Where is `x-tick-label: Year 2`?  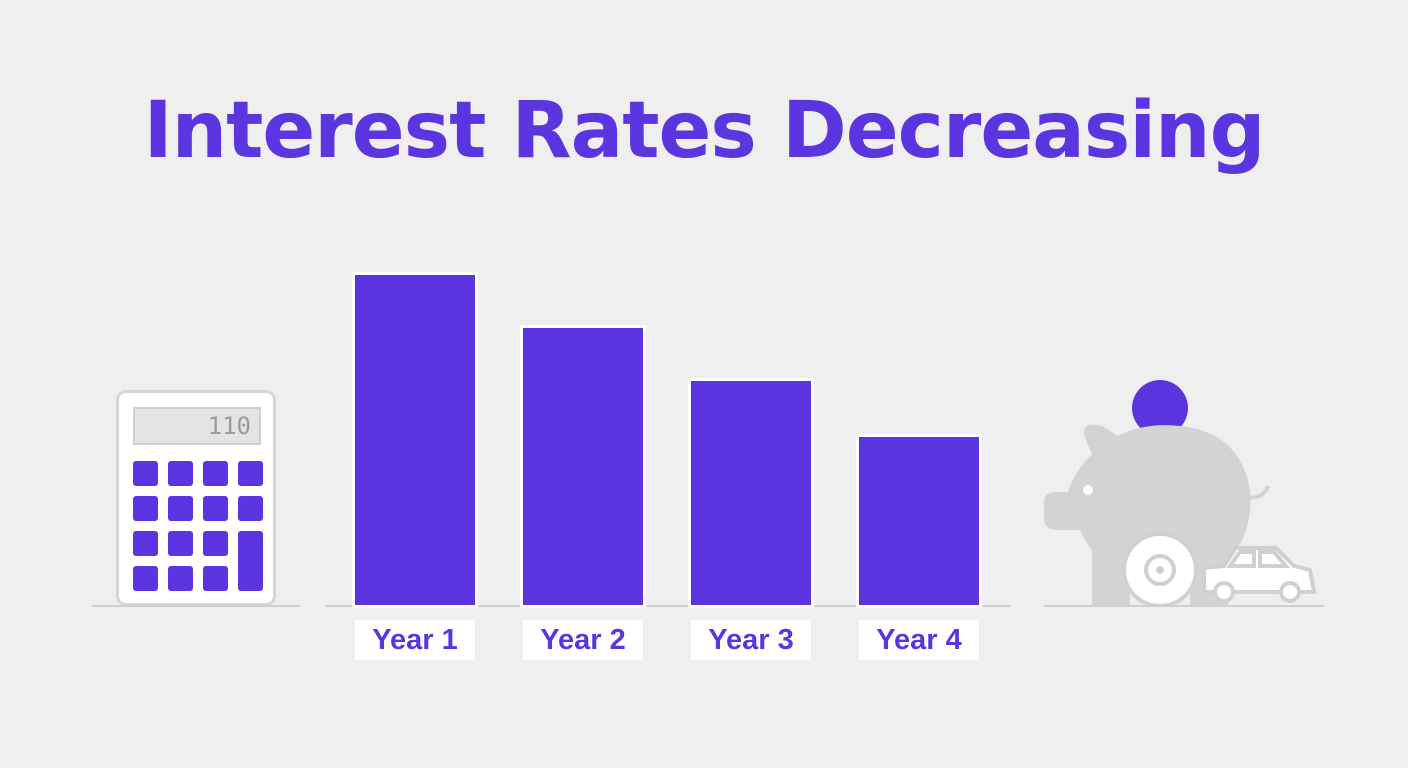 x-tick-label: Year 2 is located at coordinates (583, 640).